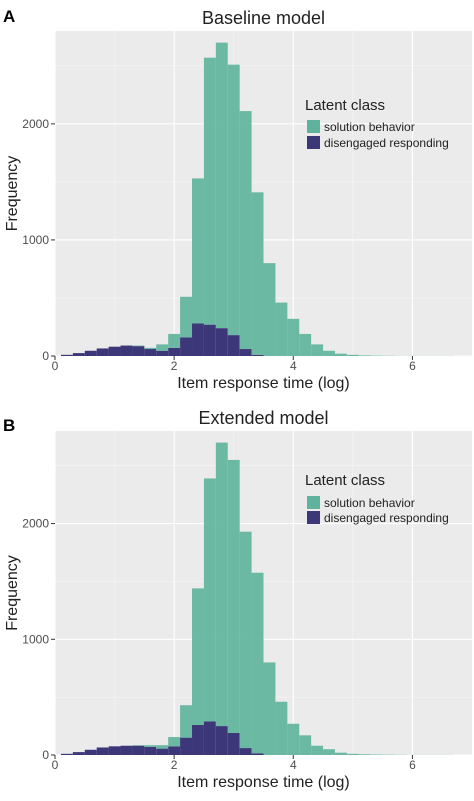  What do you see at coordinates (174, 366) in the screenshot?
I see `x-tick-label: 2` at bounding box center [174, 366].